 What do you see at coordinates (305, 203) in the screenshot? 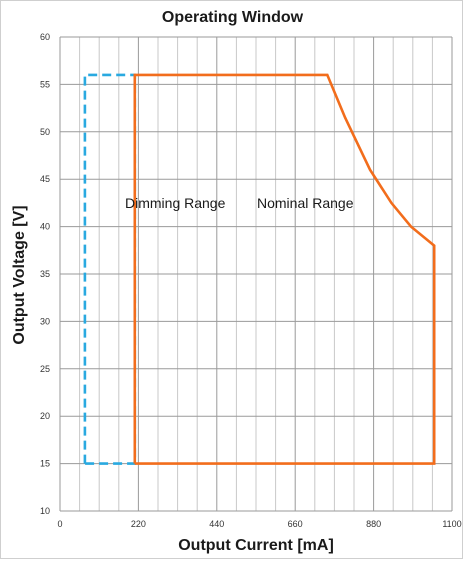
I see `annotation-nominal-range: Nominal Range` at bounding box center [305, 203].